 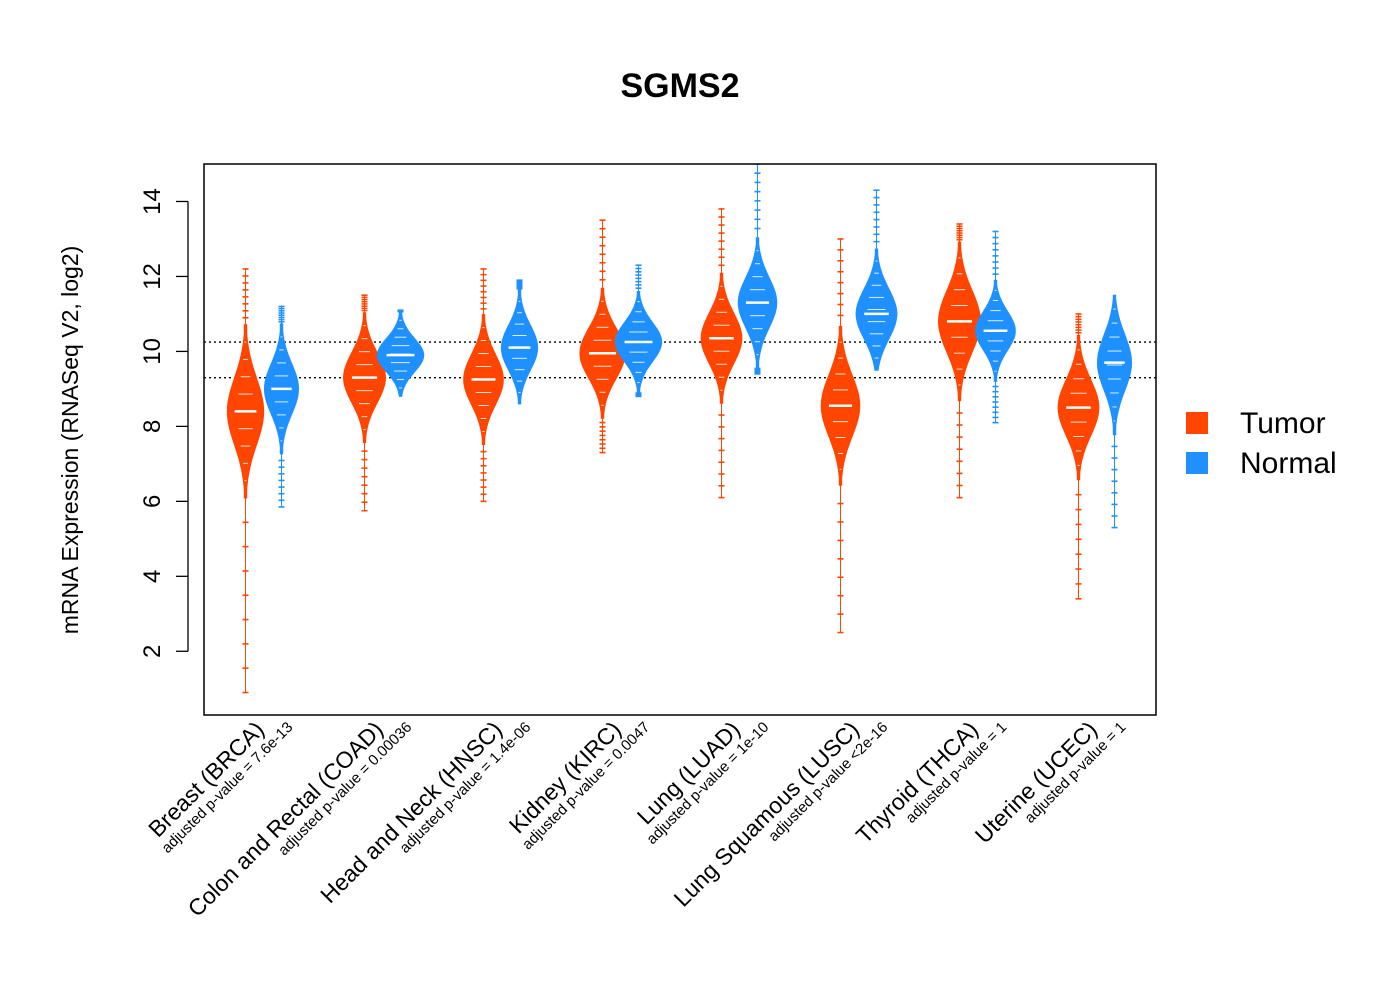 I want to click on group-3-tumor-violin, so click(x=483, y=385).